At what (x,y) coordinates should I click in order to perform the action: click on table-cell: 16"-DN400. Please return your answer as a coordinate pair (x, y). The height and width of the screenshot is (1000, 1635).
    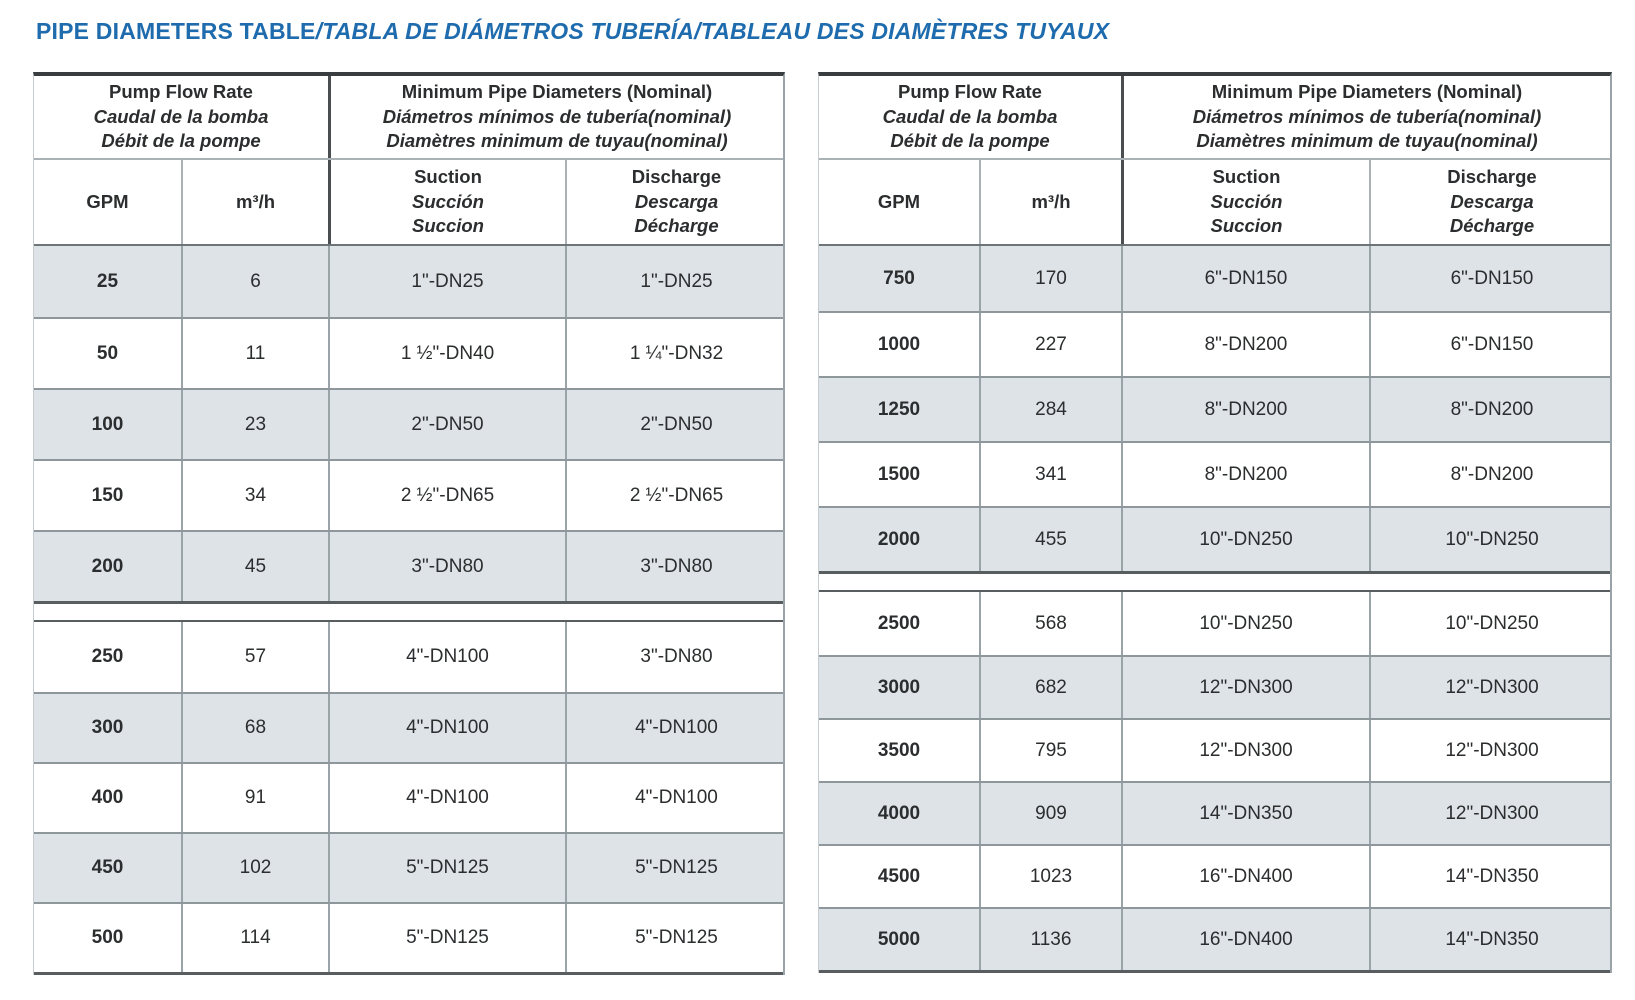
    Looking at the image, I should click on (1245, 939).